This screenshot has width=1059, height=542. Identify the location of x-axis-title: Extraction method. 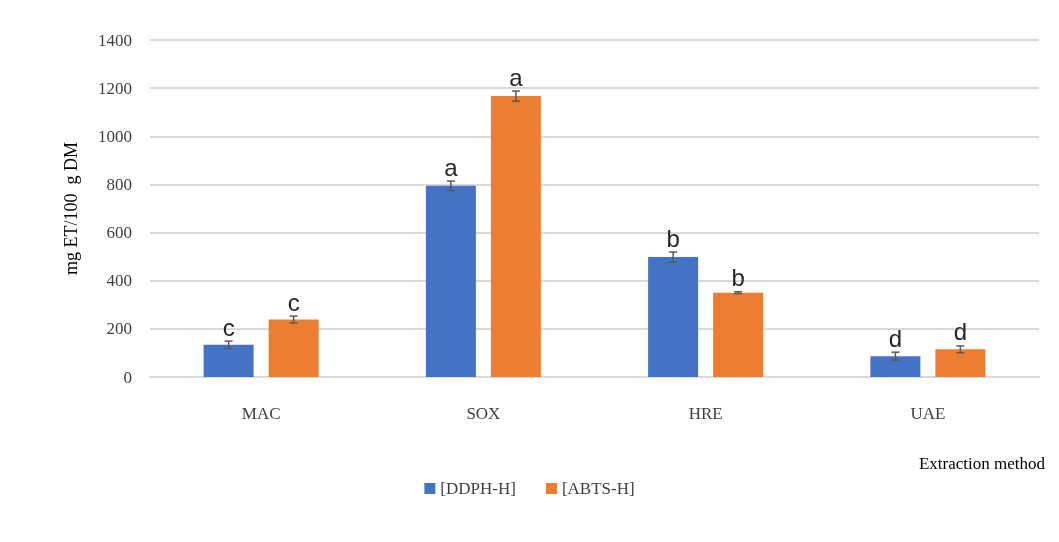
(982, 463).